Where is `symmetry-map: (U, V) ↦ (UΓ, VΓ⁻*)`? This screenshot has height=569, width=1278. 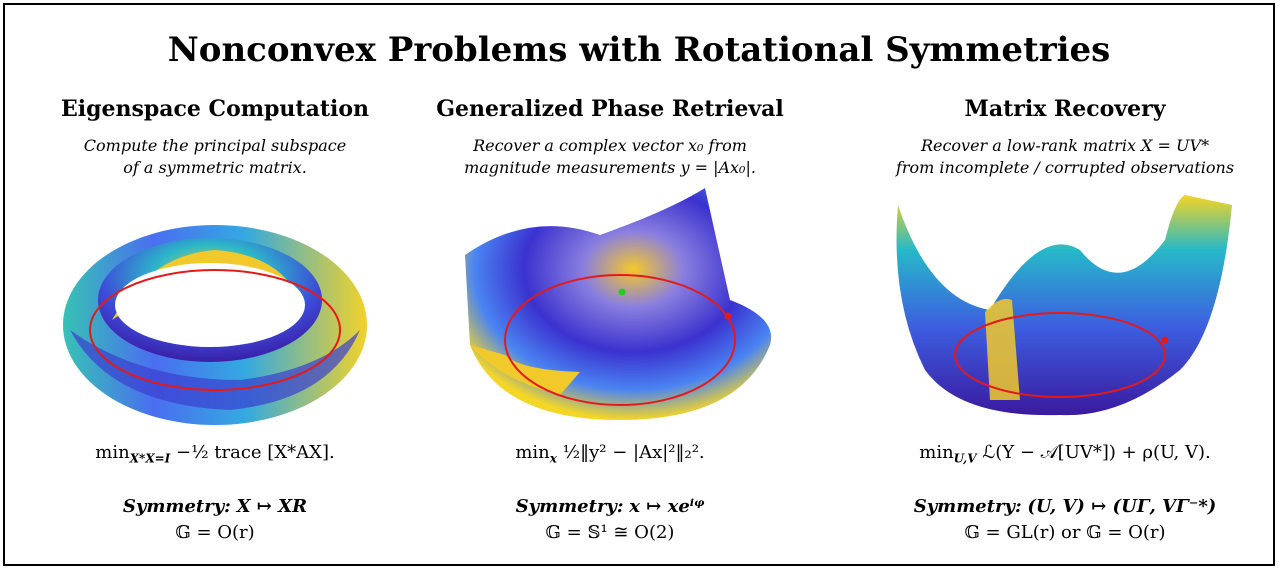 symmetry-map: (U, V) ↦ (UΓ, VΓ⁻*) is located at coordinates (1122, 506).